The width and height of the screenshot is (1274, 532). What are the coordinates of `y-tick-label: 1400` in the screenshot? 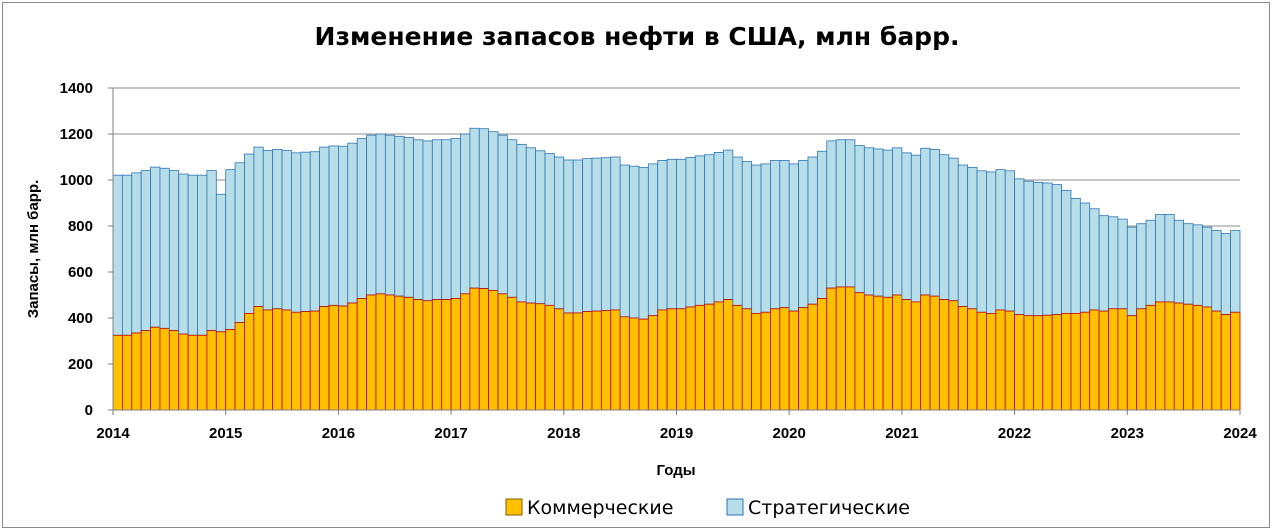 It's located at (76, 88).